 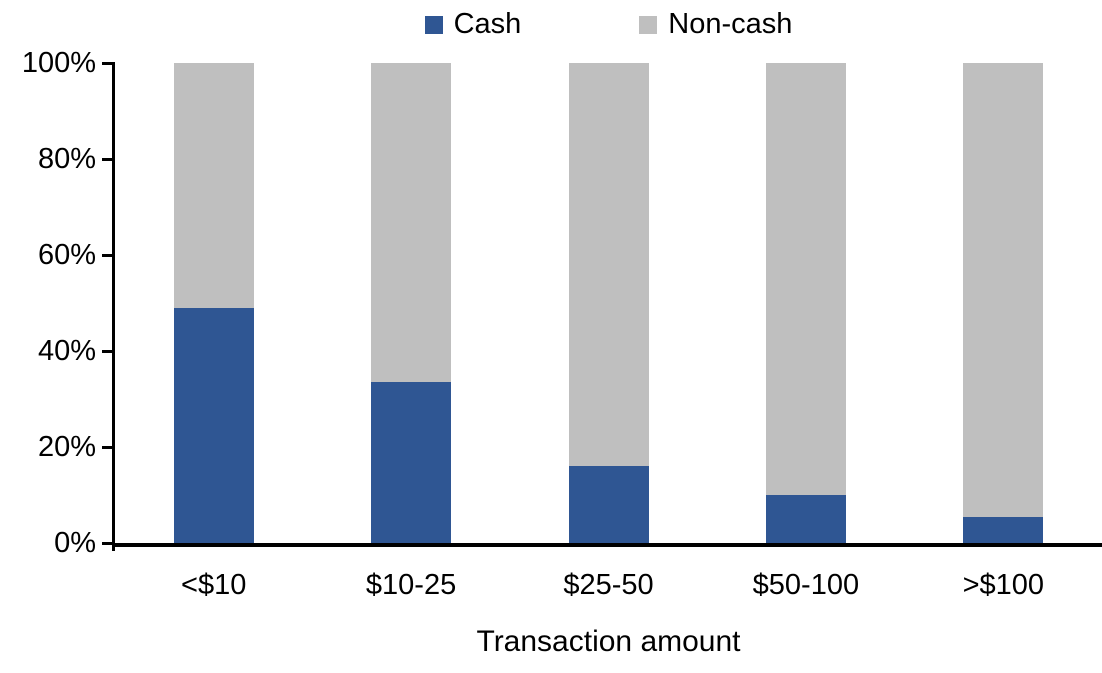 I want to click on x-axis-title: Transaction amount, so click(x=608, y=641).